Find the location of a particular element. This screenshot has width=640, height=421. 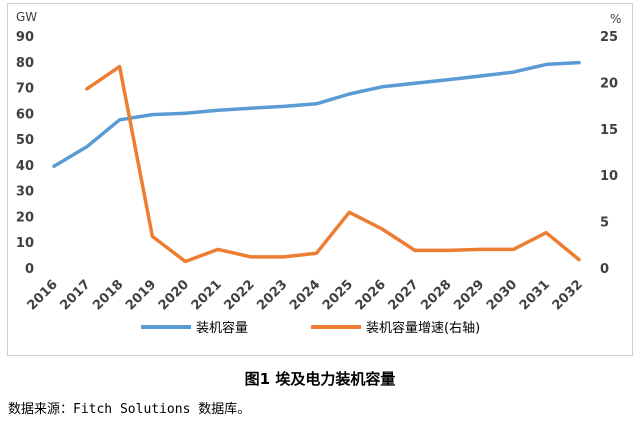

left-tick-label: 50 is located at coordinates (25, 140).